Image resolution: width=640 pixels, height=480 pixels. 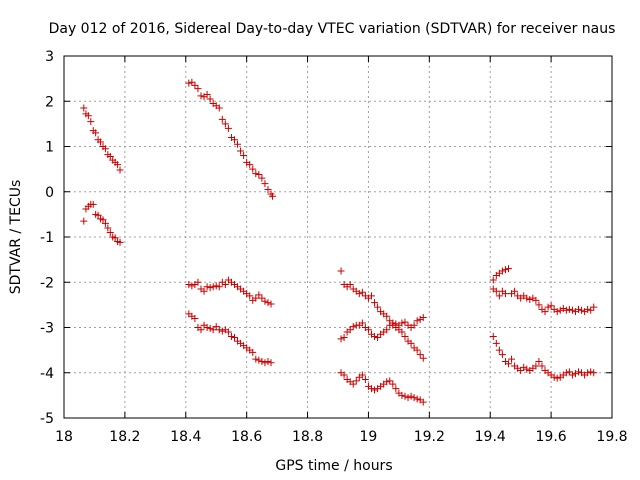 What do you see at coordinates (333, 466) in the screenshot?
I see `x-axis-label: GPS time / hours` at bounding box center [333, 466].